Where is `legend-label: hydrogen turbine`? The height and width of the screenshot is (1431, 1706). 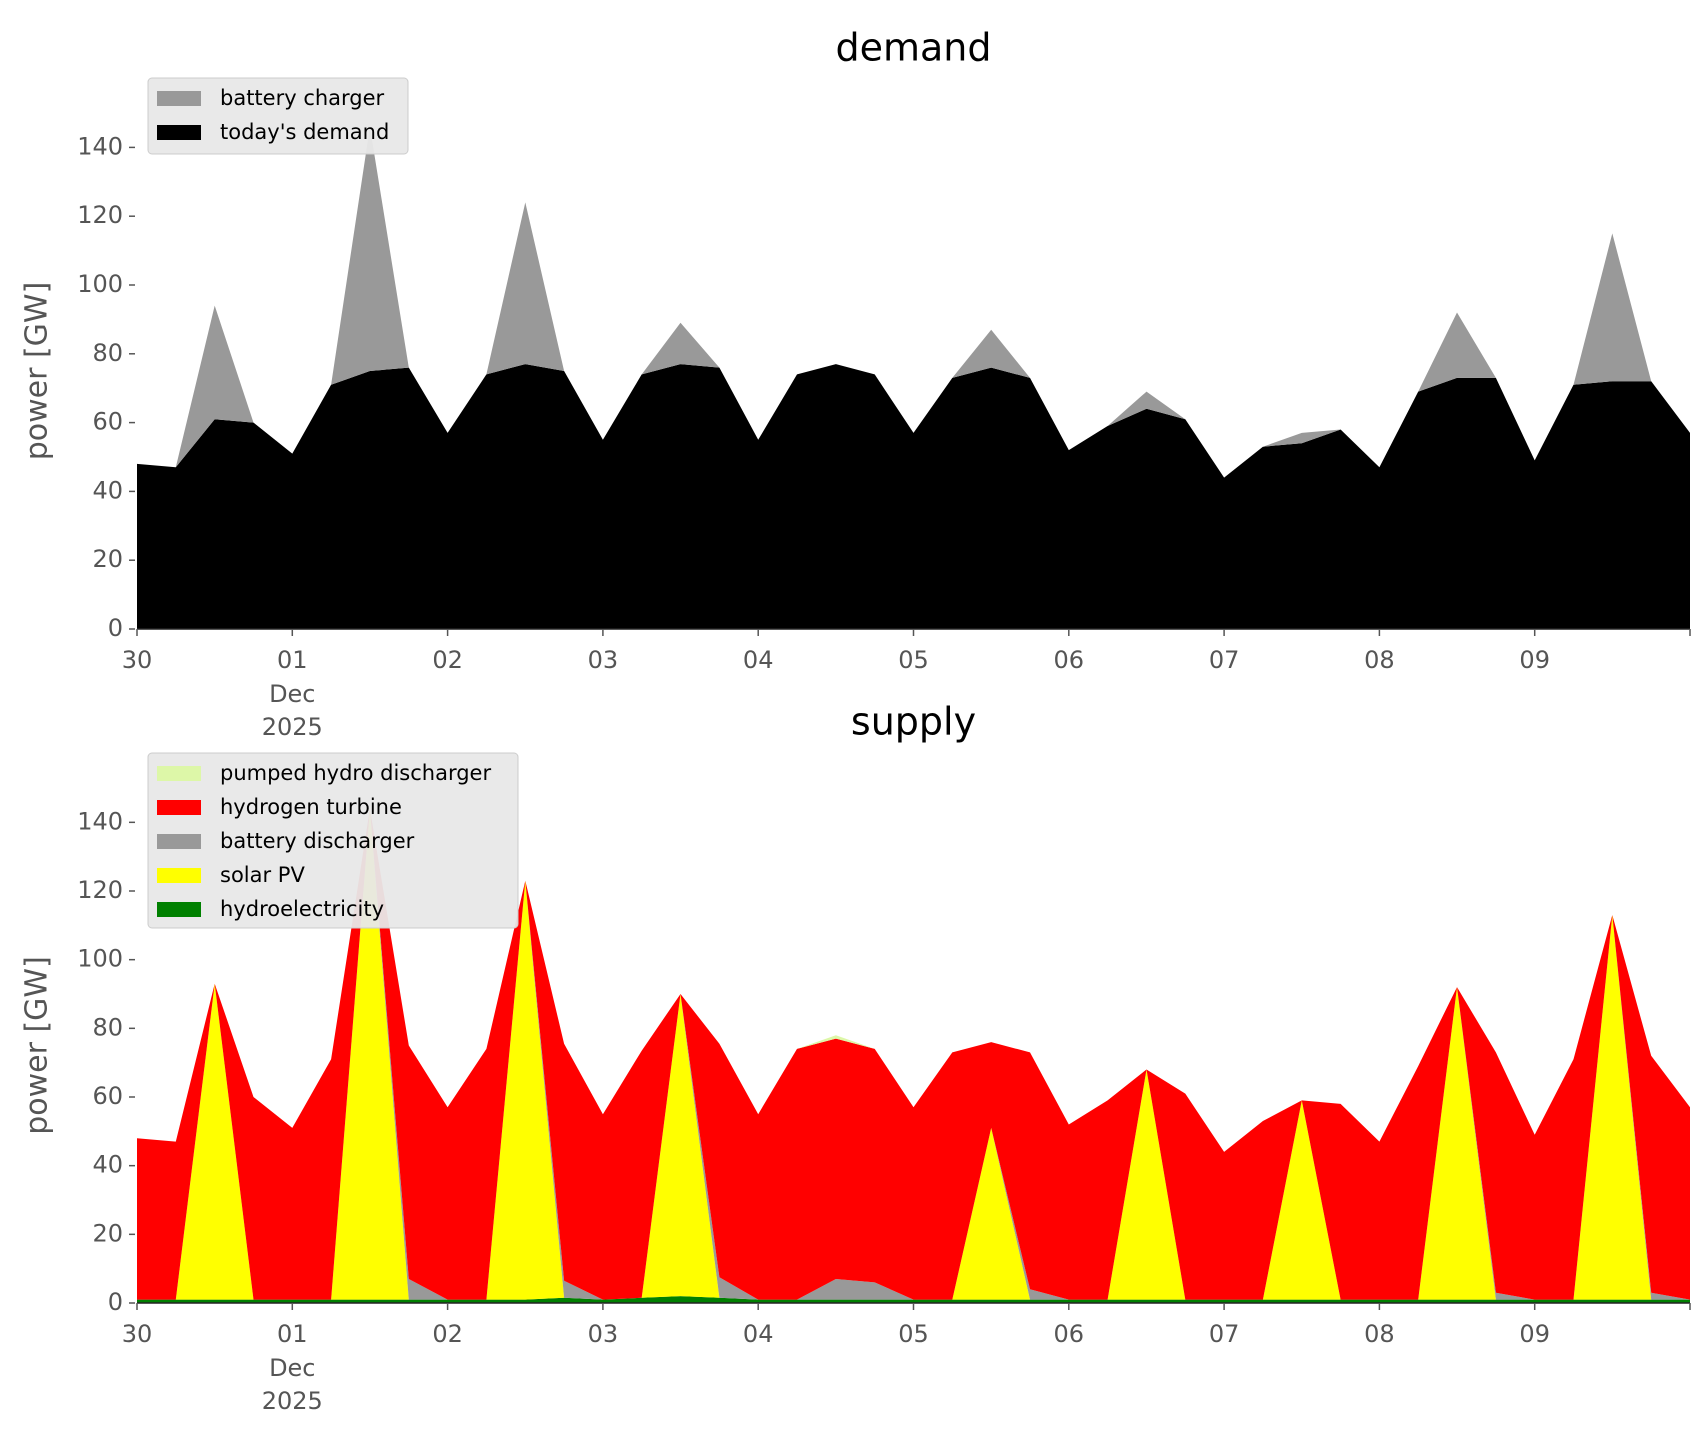 legend-label: hydrogen turbine is located at coordinates (311, 807).